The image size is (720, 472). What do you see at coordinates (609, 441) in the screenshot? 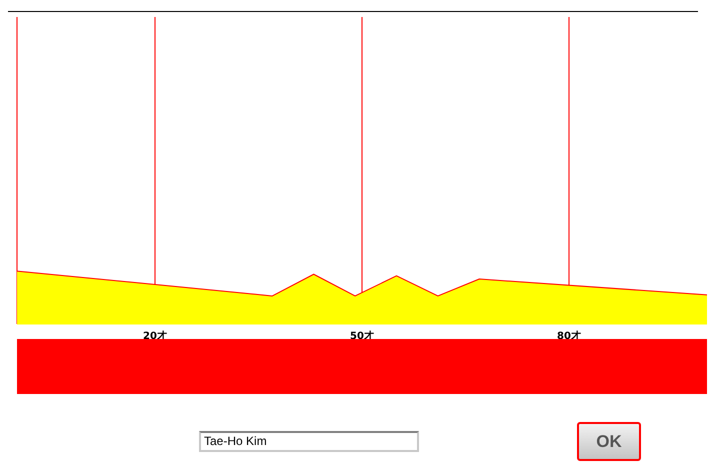
I see `ok-button: OK` at bounding box center [609, 441].